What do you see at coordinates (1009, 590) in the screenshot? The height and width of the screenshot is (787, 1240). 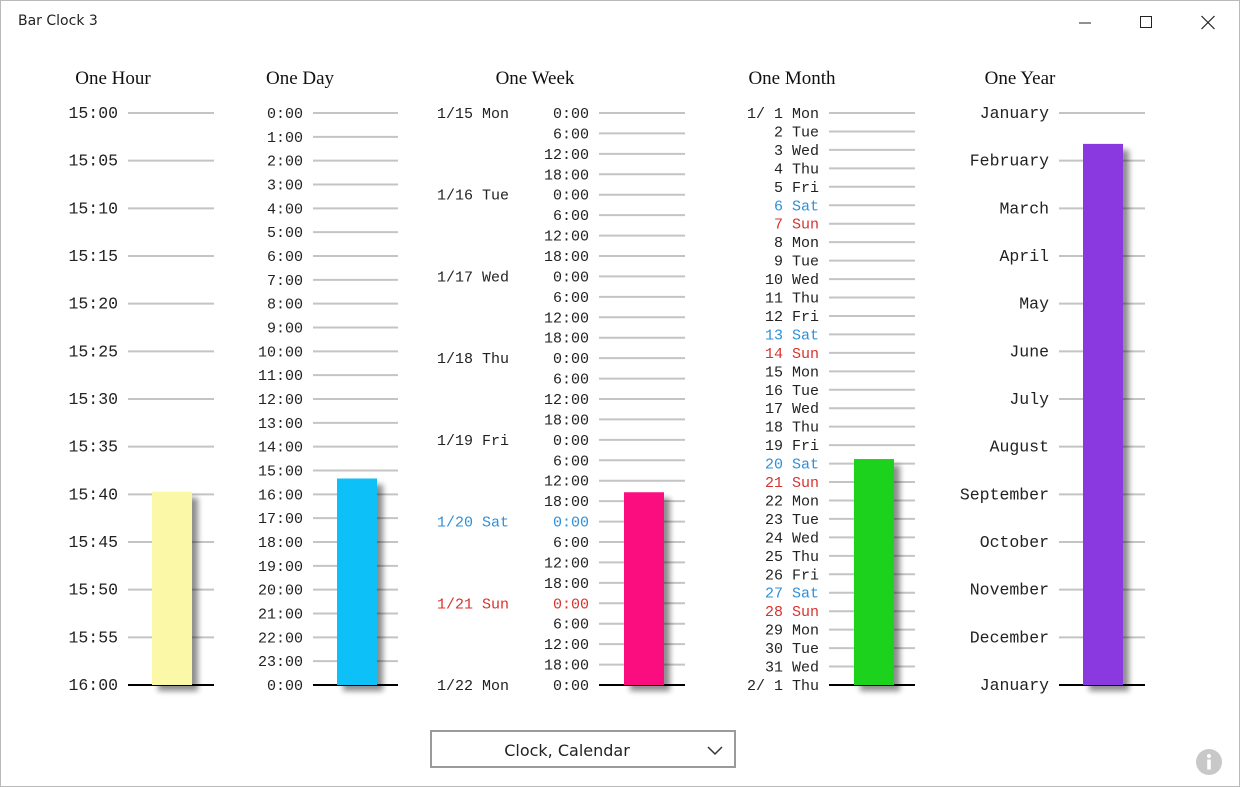 I see `year-tick-label: November` at bounding box center [1009, 590].